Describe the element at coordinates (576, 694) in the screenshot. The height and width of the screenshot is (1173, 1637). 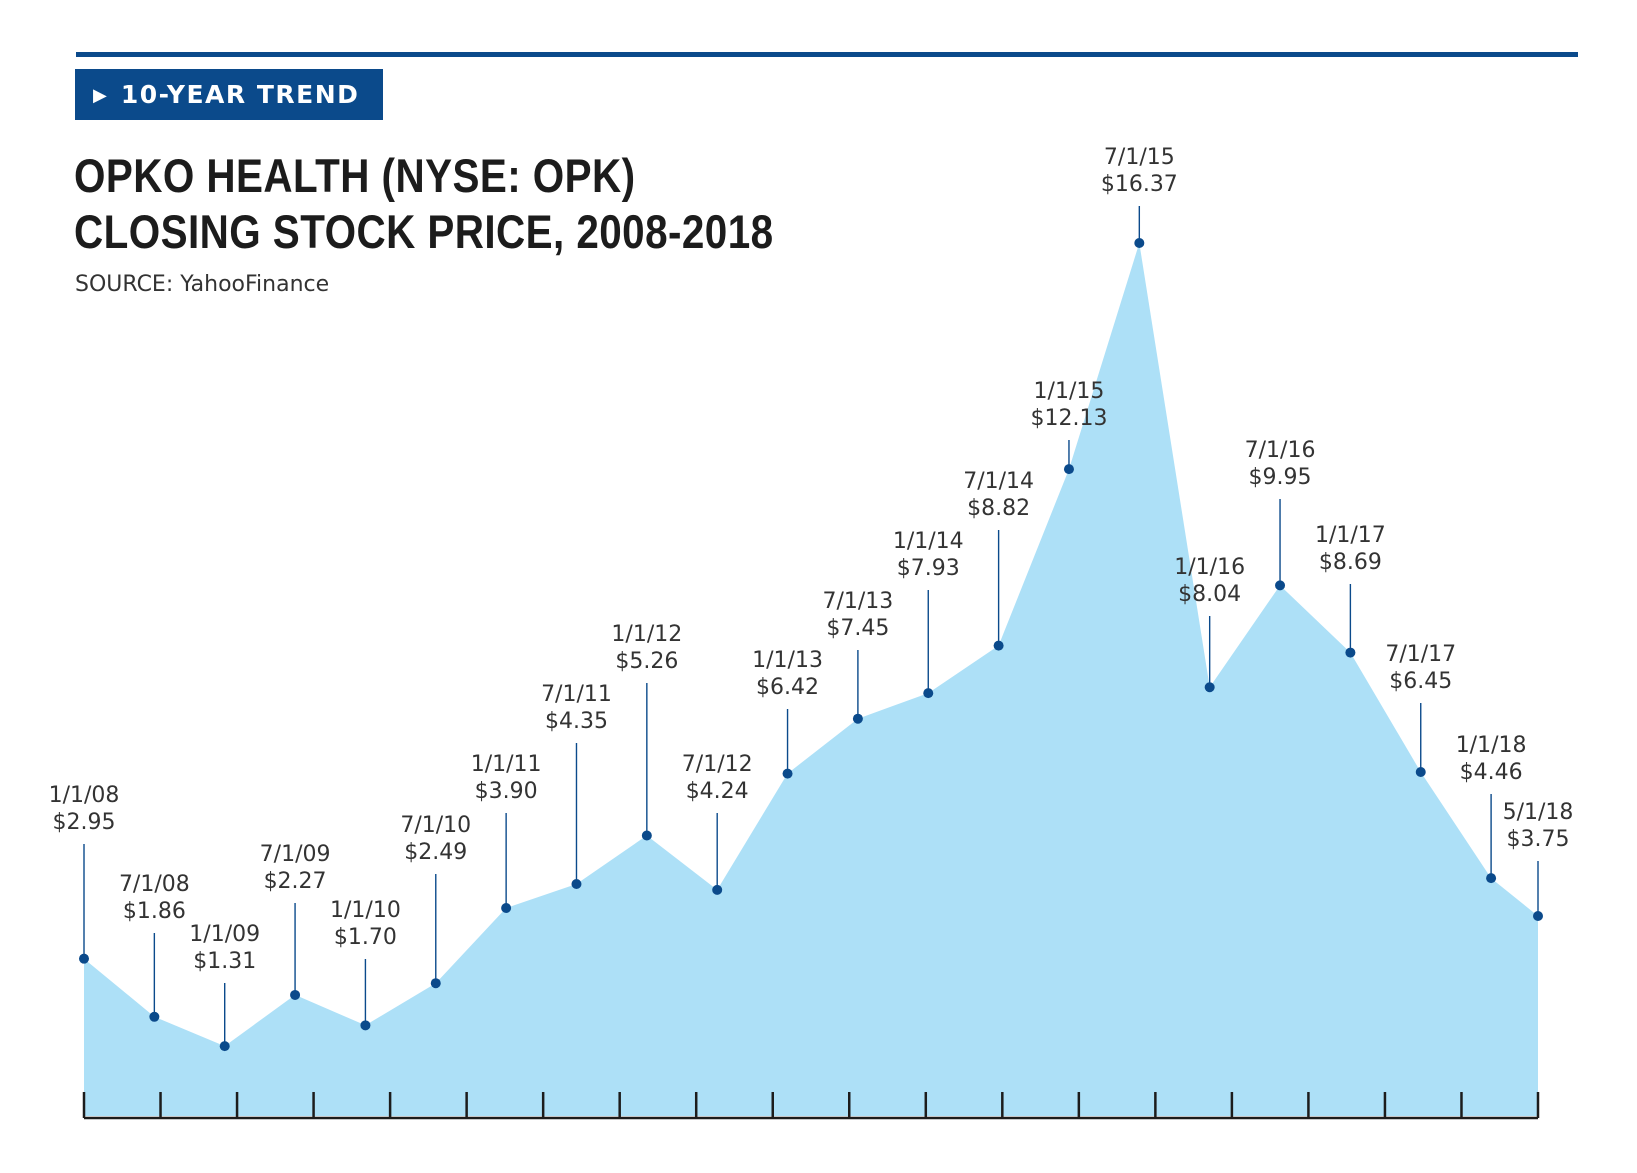
I see `data-label-date: 7/1/11` at that location.